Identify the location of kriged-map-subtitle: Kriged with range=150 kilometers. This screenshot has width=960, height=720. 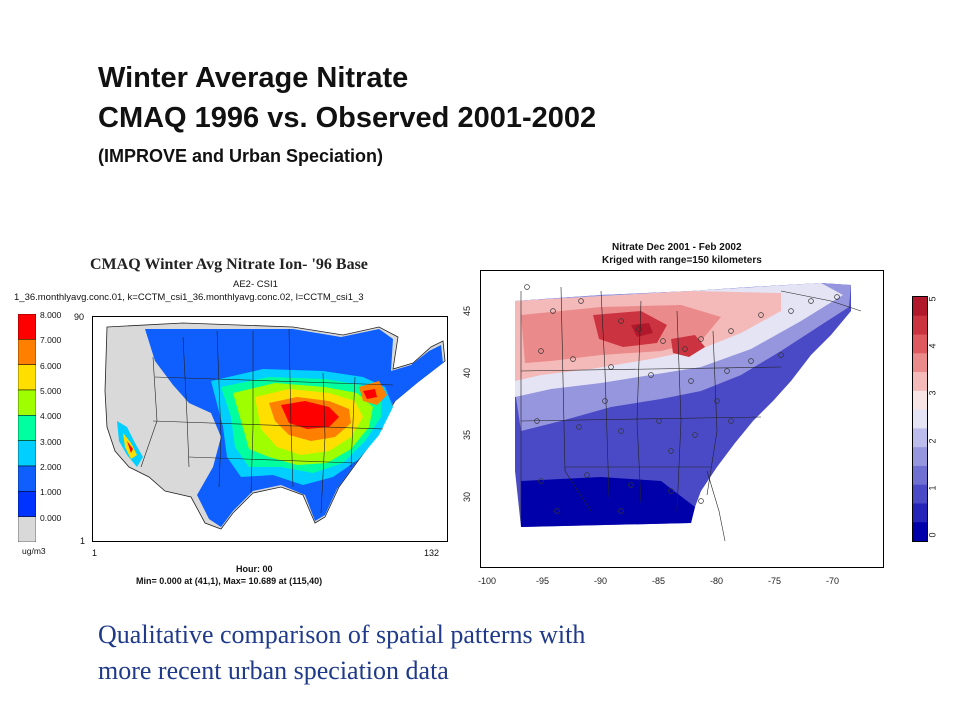
(682, 260).